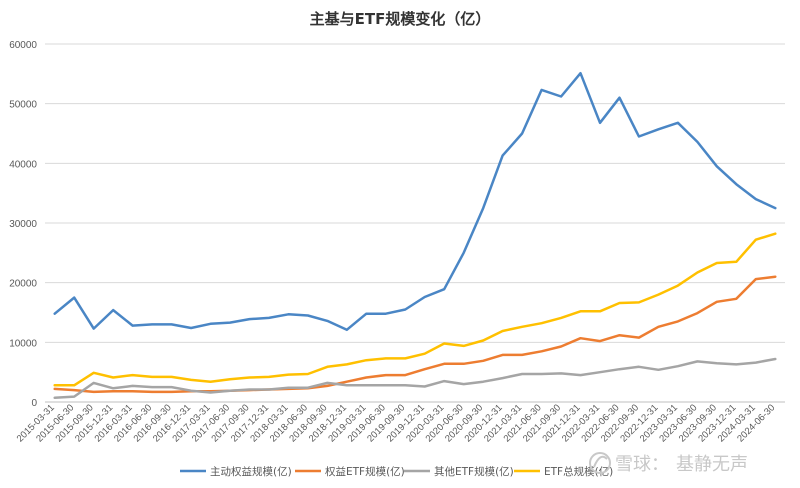  Describe the element at coordinates (474, 471) in the screenshot. I see `legend-label-2: 其他ETF规模(亿)` at that location.